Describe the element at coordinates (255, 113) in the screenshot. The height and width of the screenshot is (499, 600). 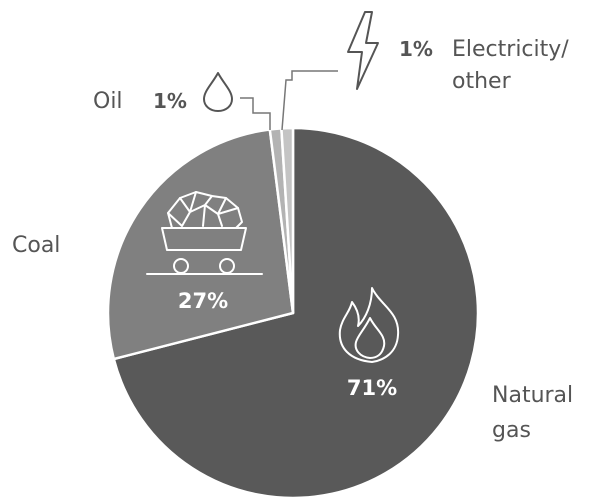
I see `oil-leader-line` at that location.